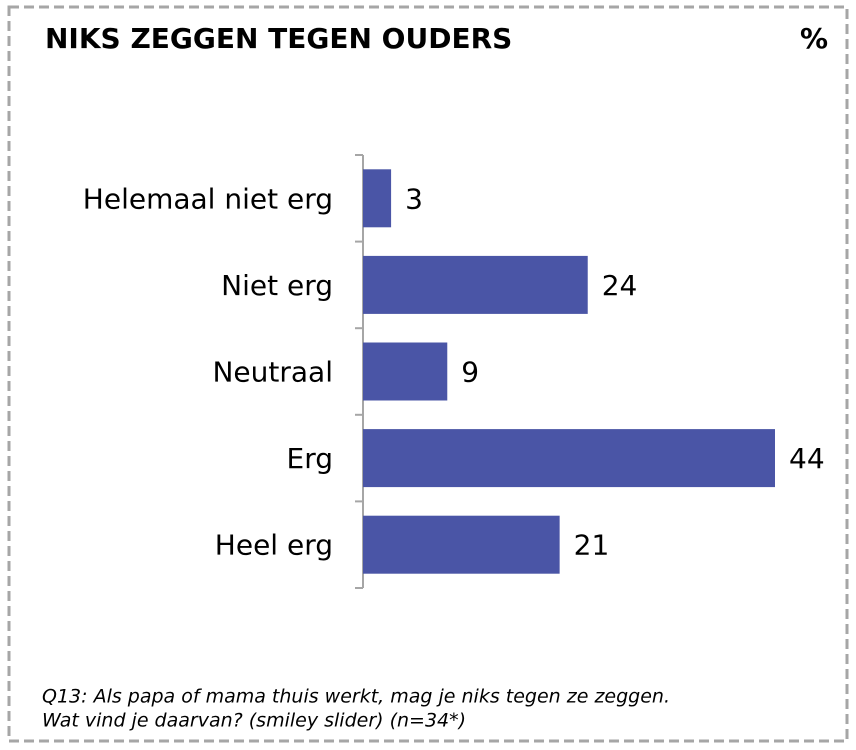  What do you see at coordinates (414, 198) in the screenshot?
I see `value-label: 3` at bounding box center [414, 198].